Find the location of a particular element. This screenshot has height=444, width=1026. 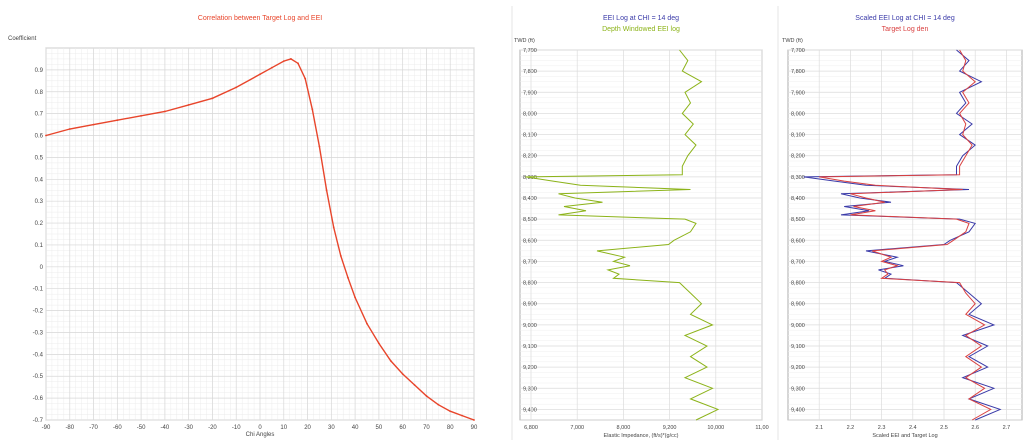

chart-subtitle-track: Depth Windowed EEI log is located at coordinates (641, 29).